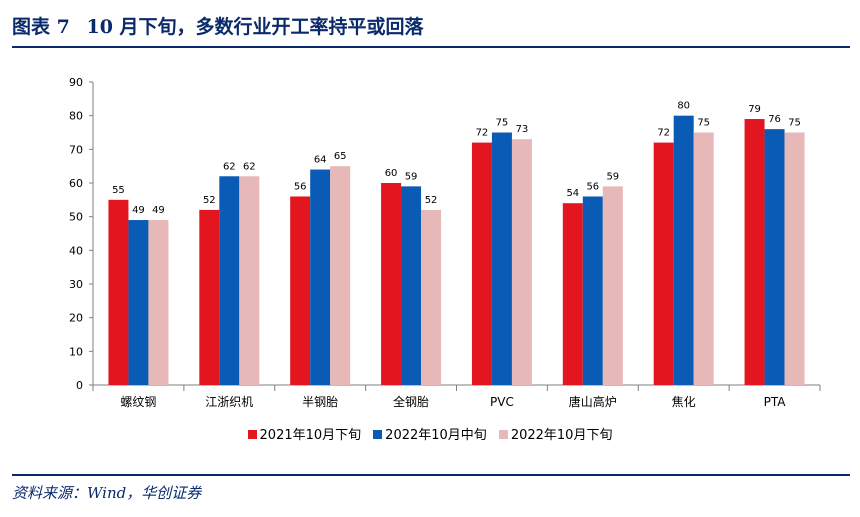 This screenshot has height=517, width=860. Describe the element at coordinates (561, 435) in the screenshot. I see `legend-label: 2022年10月下旬` at that location.